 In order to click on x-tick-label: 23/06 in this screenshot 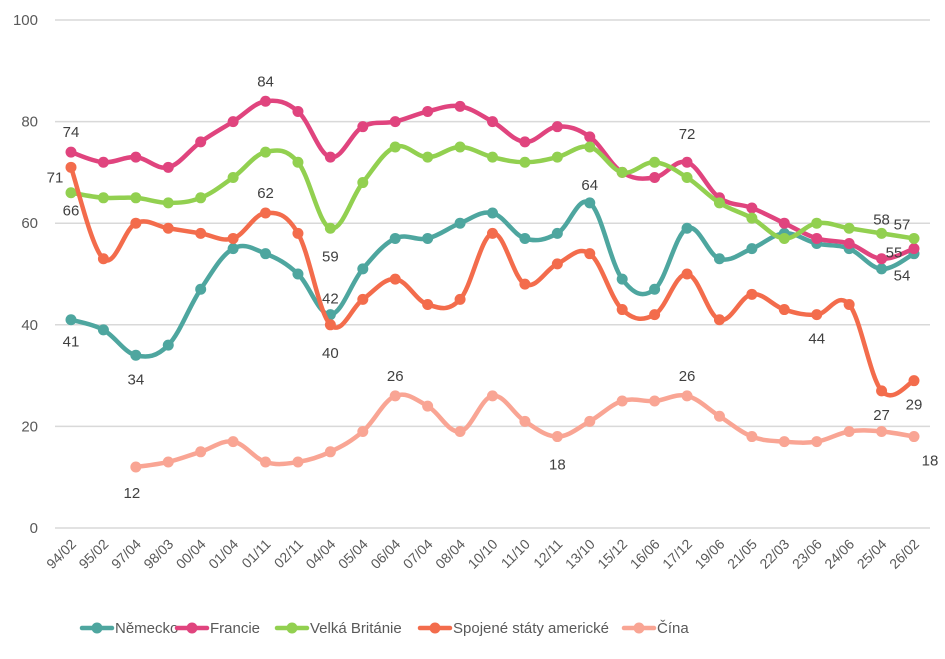, I will do `click(807, 554)`.